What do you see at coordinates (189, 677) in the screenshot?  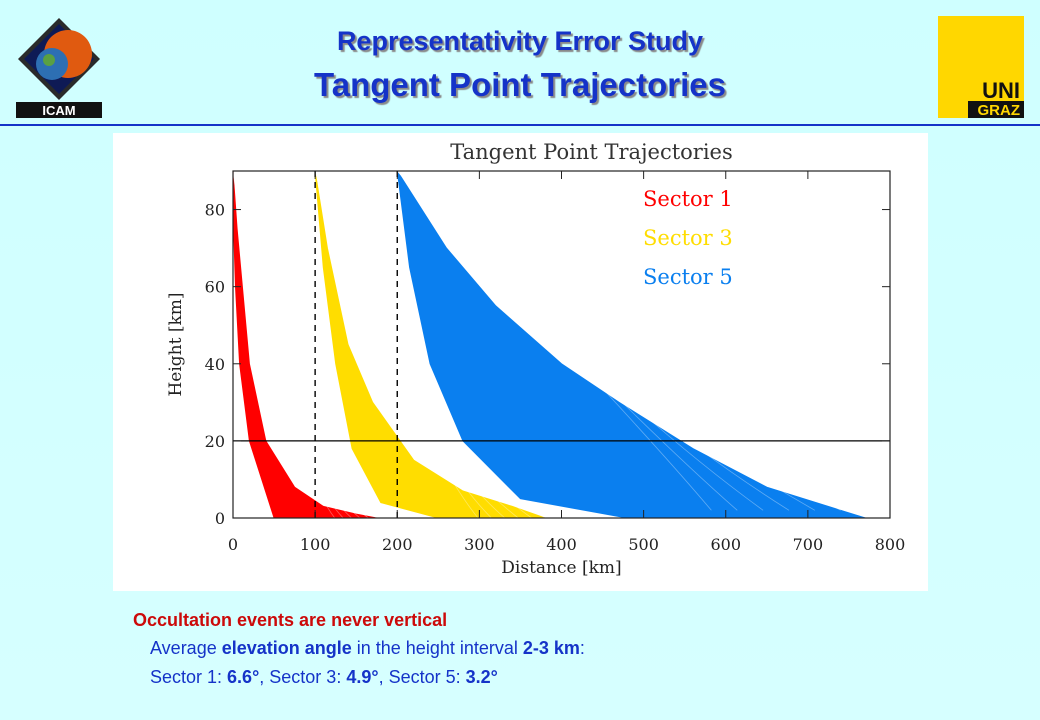 I see `sector1-angle-label: Sector 1:` at bounding box center [189, 677].